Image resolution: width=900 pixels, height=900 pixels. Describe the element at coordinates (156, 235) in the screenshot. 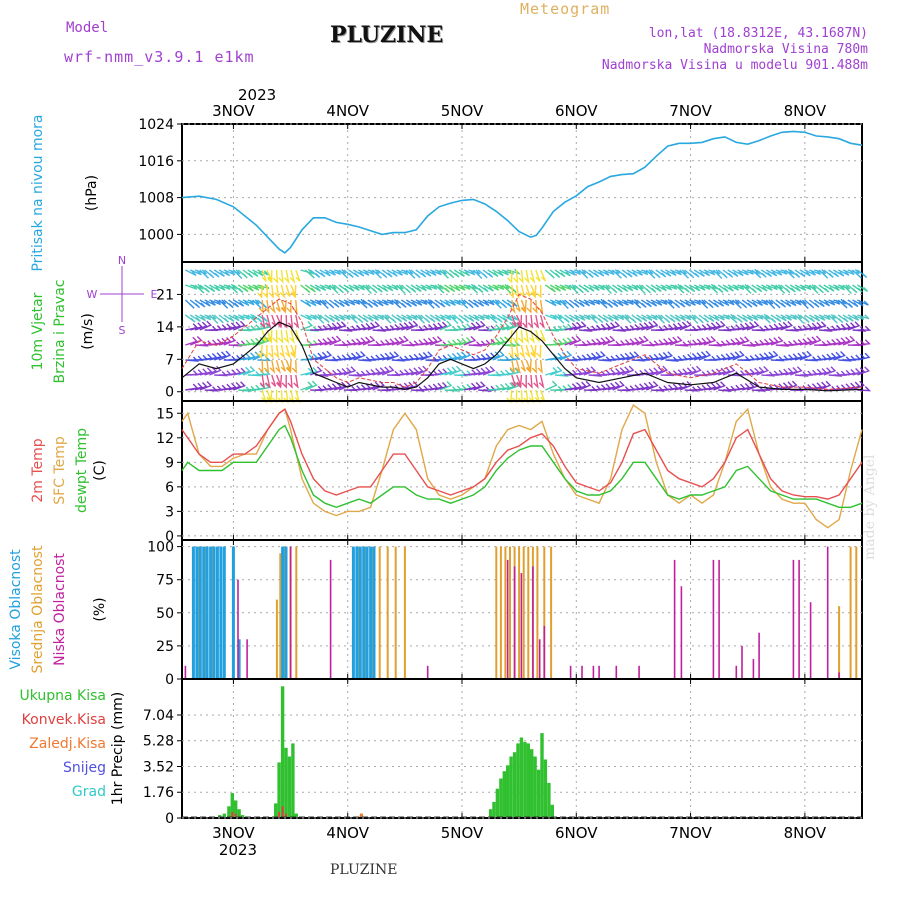

I see `y-tick-label: 1000` at that location.